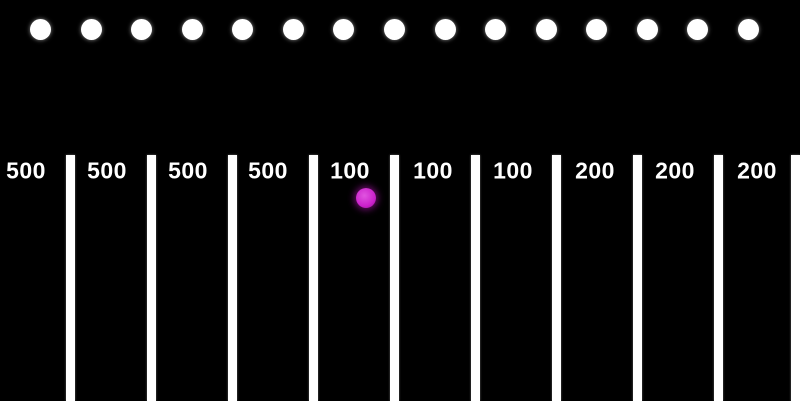 The width and height of the screenshot is (800, 401). Describe the element at coordinates (366, 198) in the screenshot. I see `game-ball` at that location.